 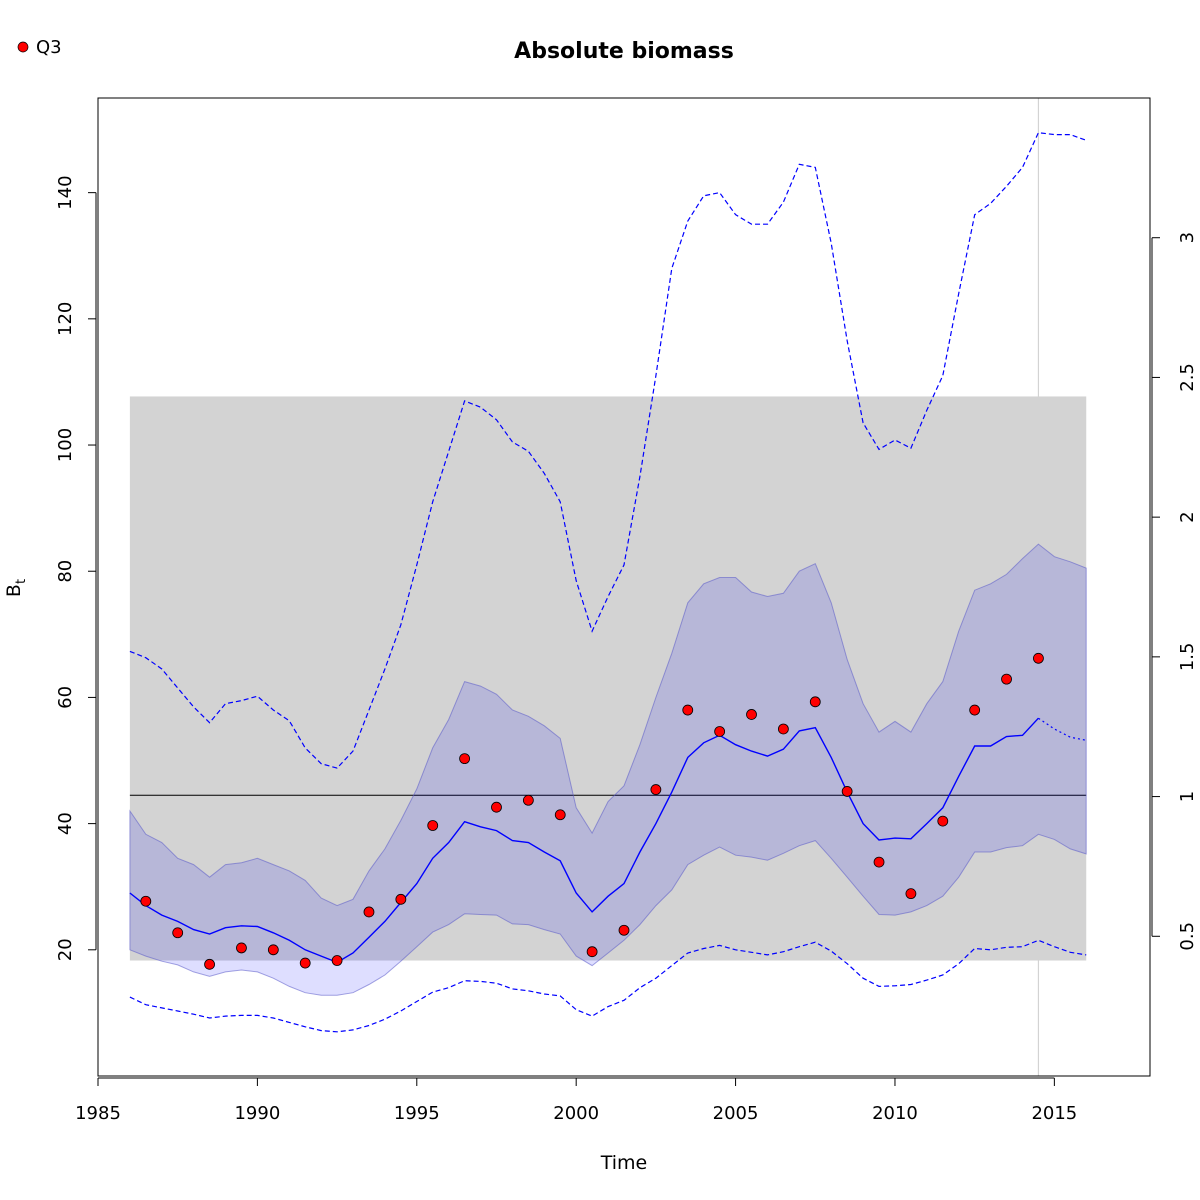 I want to click on y2-tick-label: 2.5, so click(x=1187, y=377).